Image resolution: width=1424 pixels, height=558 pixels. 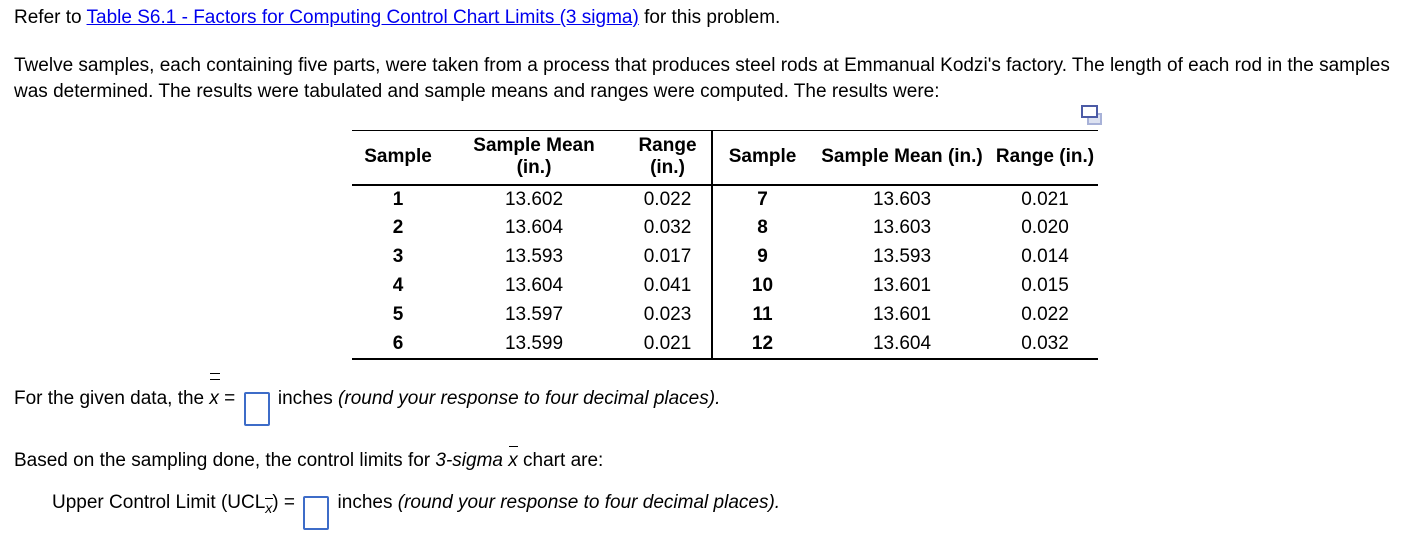 I want to click on q2-3sigma: 3-sigma, so click(x=472, y=460).